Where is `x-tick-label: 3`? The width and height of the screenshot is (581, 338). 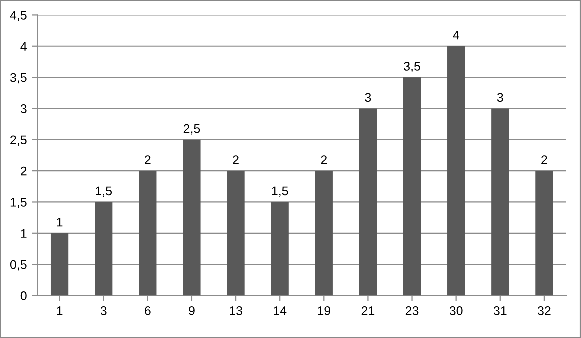 x-tick-label: 3 is located at coordinates (103, 311).